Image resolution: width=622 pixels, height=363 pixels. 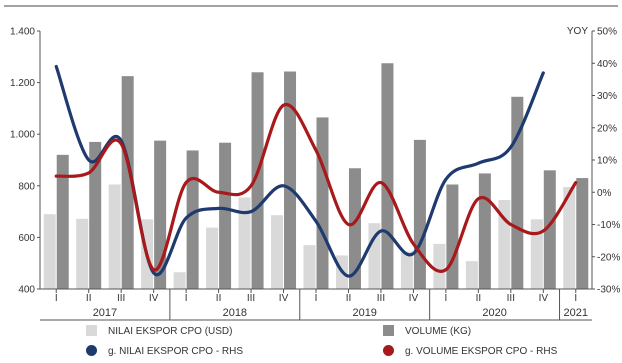 What do you see at coordinates (608, 290) in the screenshot?
I see `right-tick-label: -30%` at bounding box center [608, 290].